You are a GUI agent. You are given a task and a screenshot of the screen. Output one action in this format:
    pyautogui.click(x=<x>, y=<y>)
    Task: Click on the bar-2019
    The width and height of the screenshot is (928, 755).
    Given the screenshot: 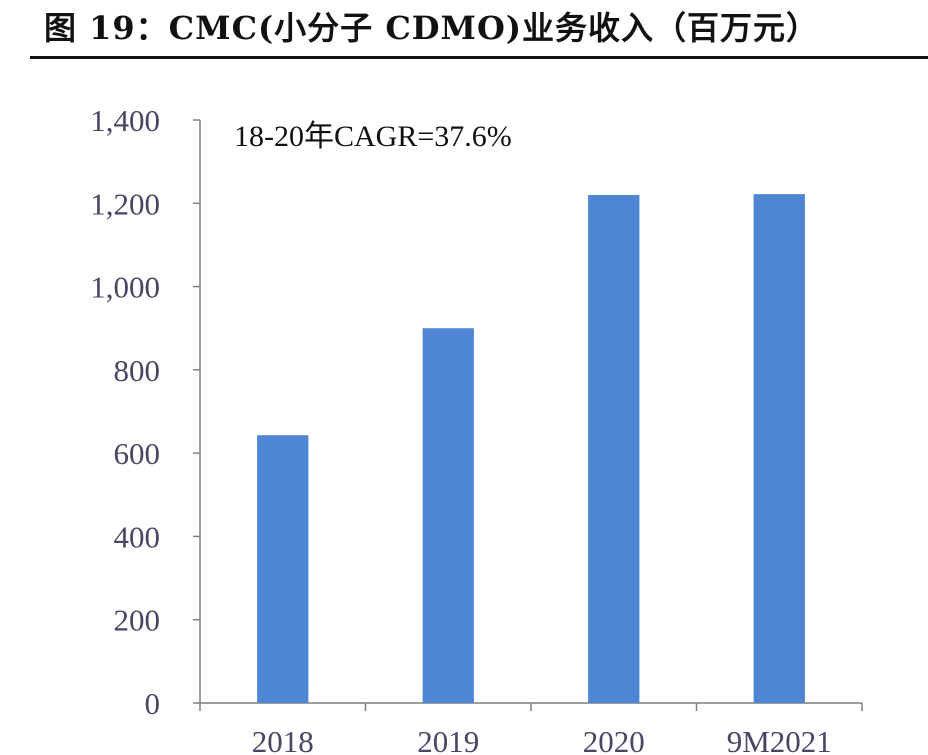 What is the action you would take?
    pyautogui.click(x=448, y=515)
    